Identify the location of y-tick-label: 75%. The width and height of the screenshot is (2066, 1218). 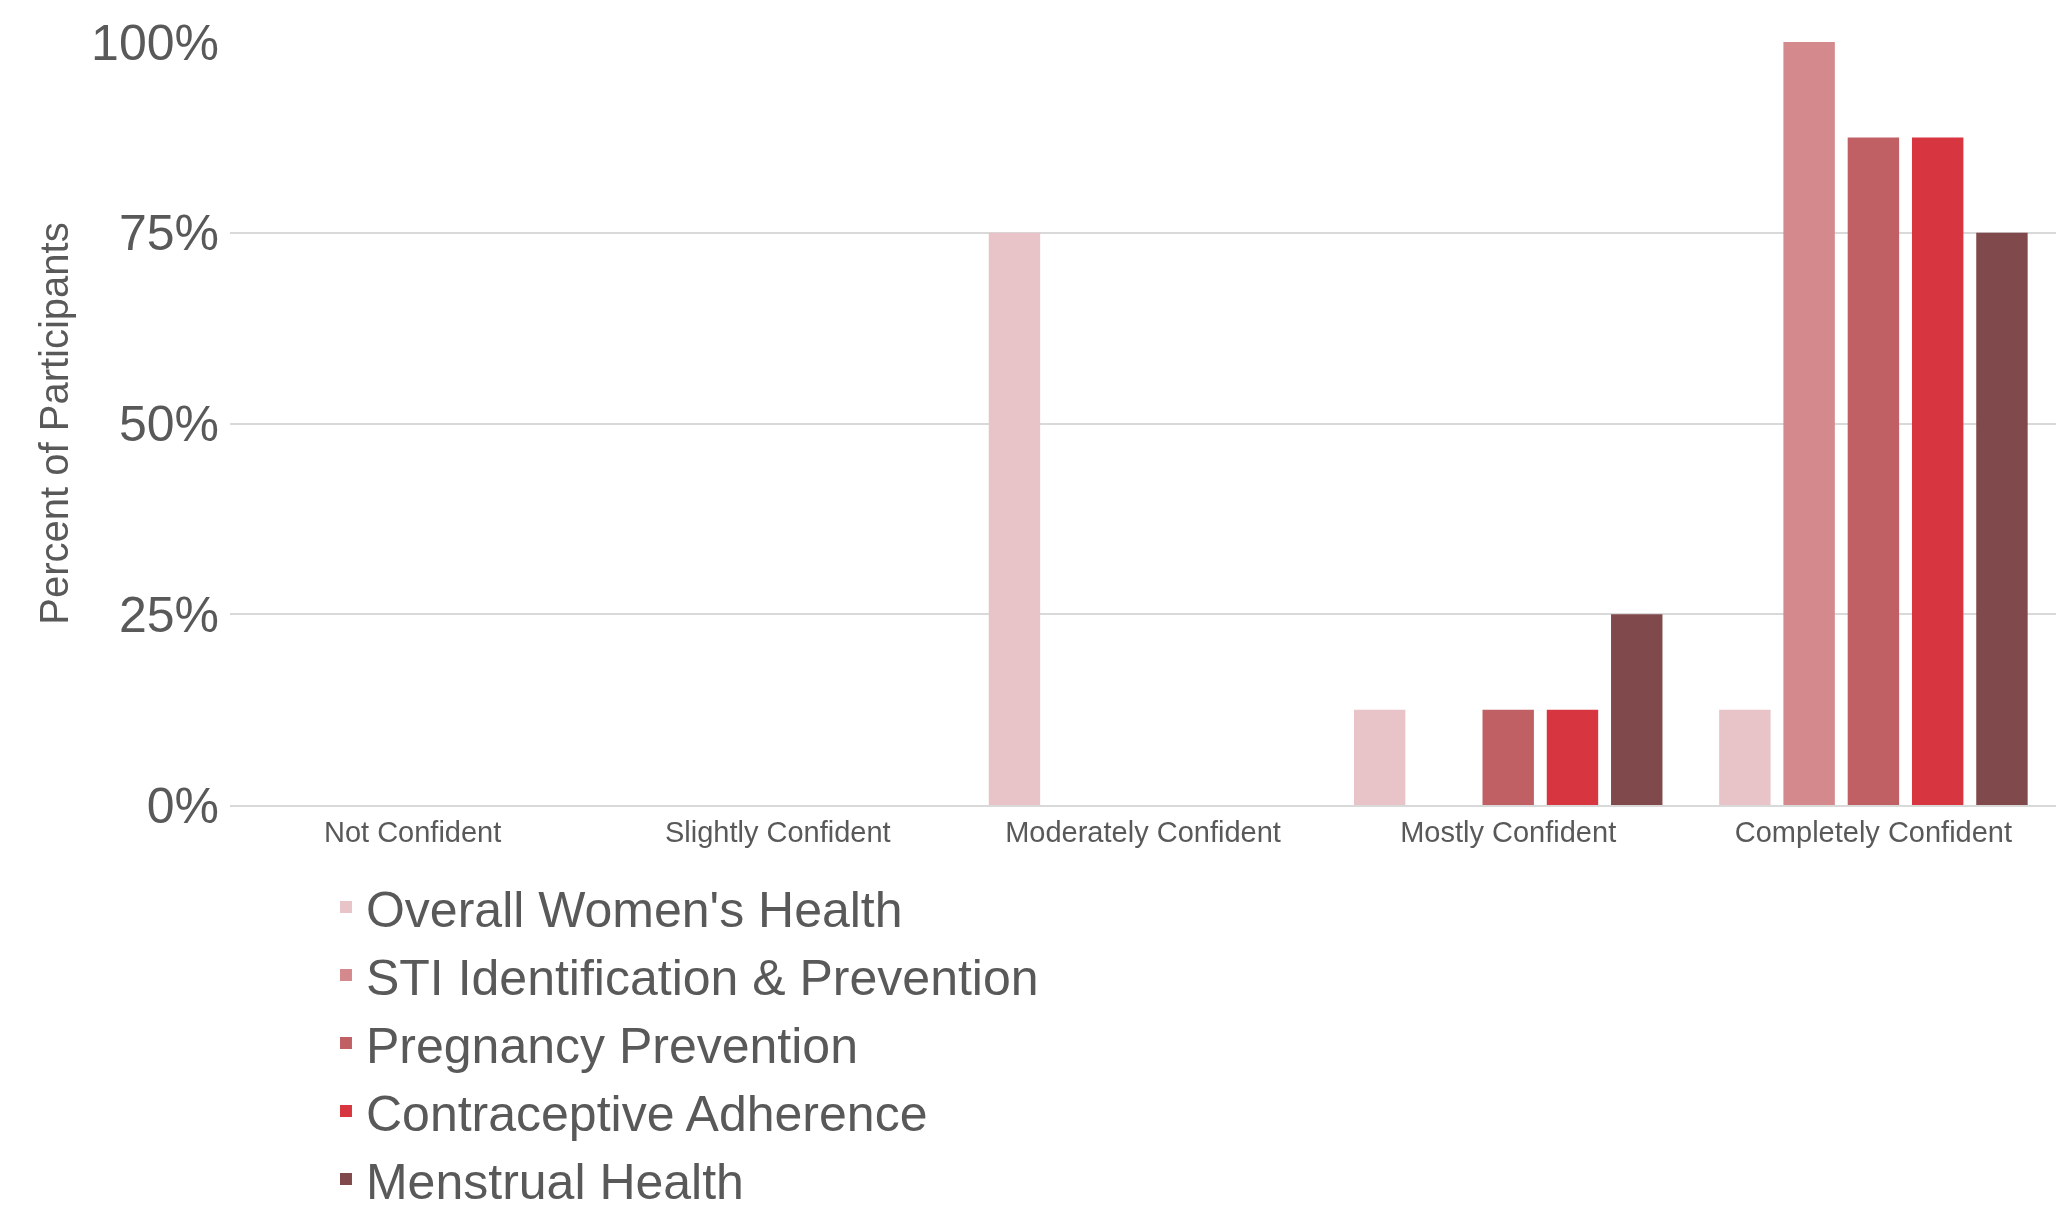
(168, 233).